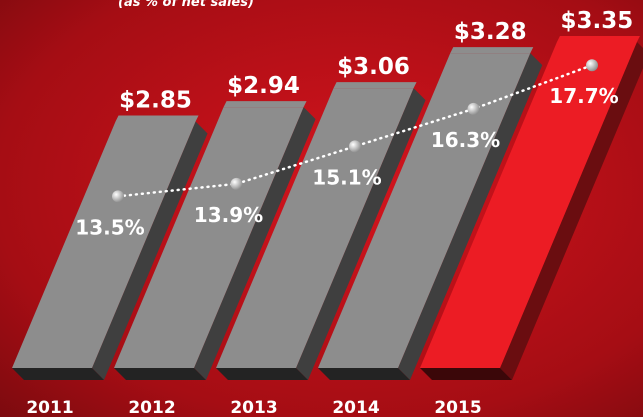 The width and height of the screenshot is (643, 417). Describe the element at coordinates (346, 177) in the screenshot. I see `line-value-label: 15.1%` at that location.